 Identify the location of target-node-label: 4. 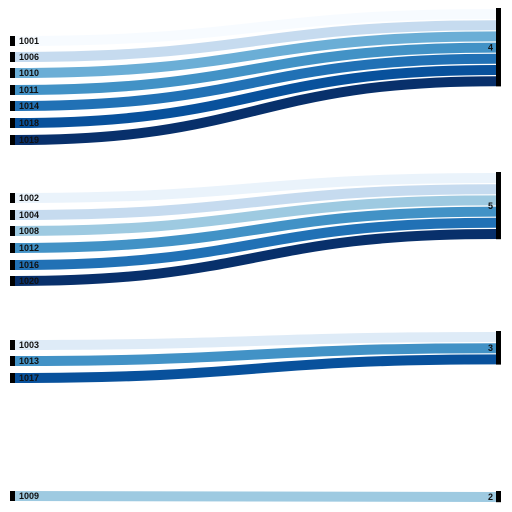
(490, 47).